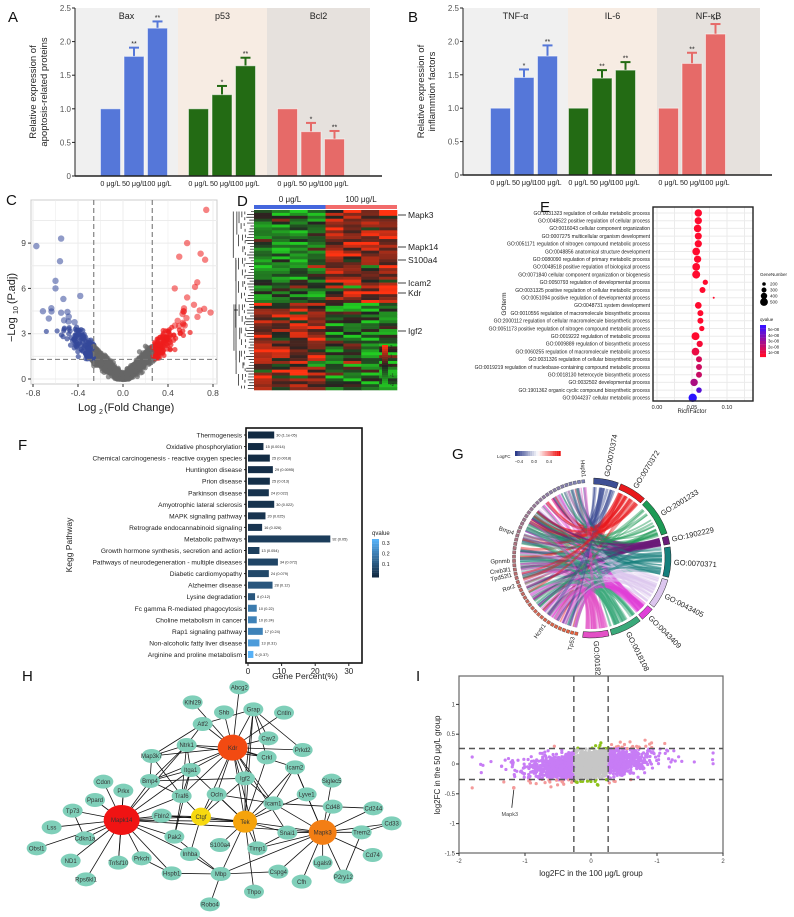 This screenshot has height=917, width=794. Describe the element at coordinates (596, 634) in the screenshot. I see `go-term-arc` at that location.